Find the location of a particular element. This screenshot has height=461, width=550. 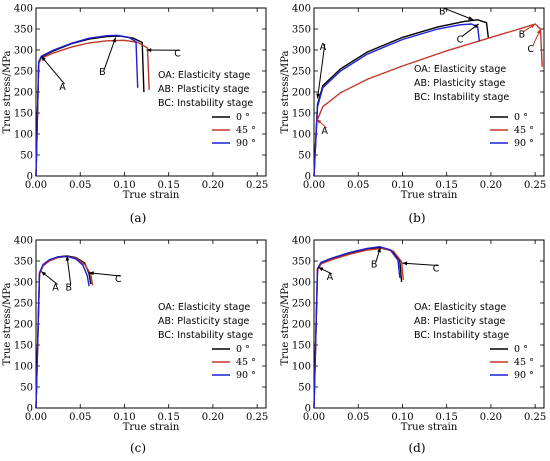

x-tick-label: 0.05 is located at coordinates (358, 417).